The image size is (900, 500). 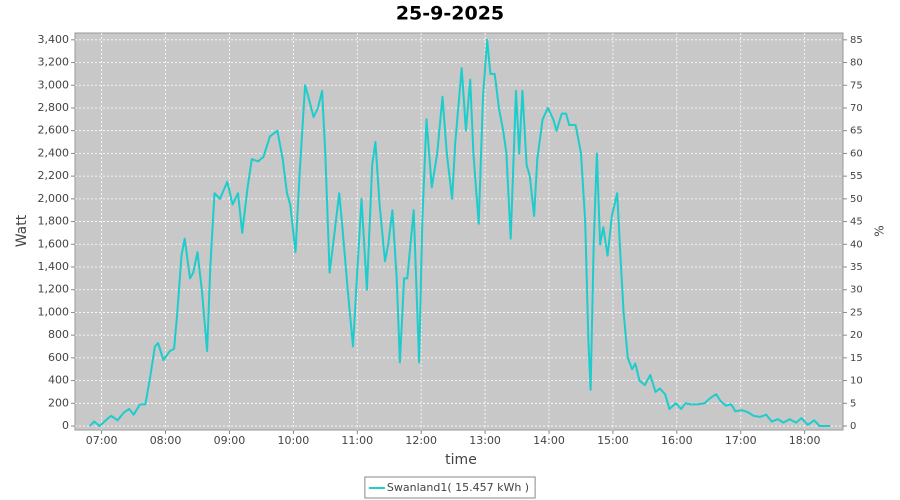 I want to click on y2-tick-label: 5, so click(x=853, y=403).